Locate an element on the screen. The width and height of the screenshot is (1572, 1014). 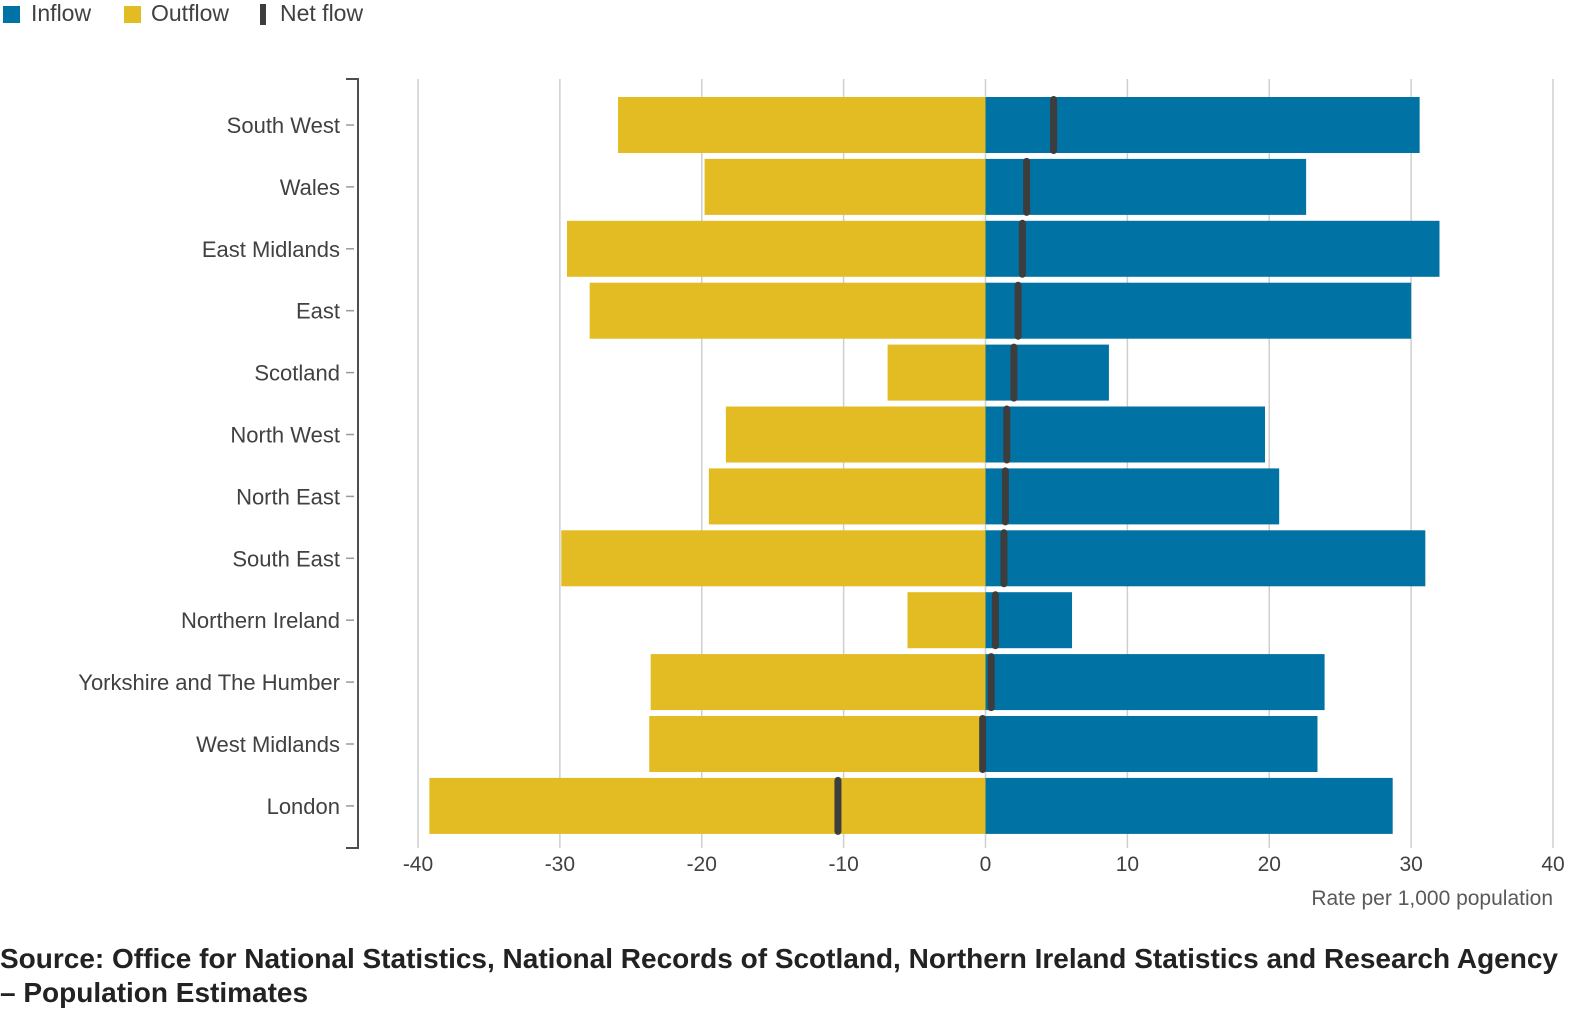
x-tick-label-30: -30 is located at coordinates (560, 864).